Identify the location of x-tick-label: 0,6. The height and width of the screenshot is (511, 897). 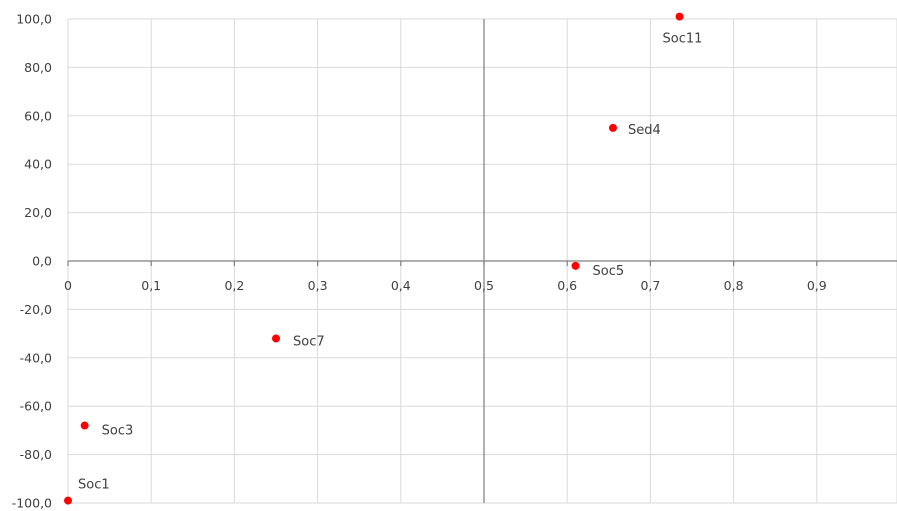
(567, 285).